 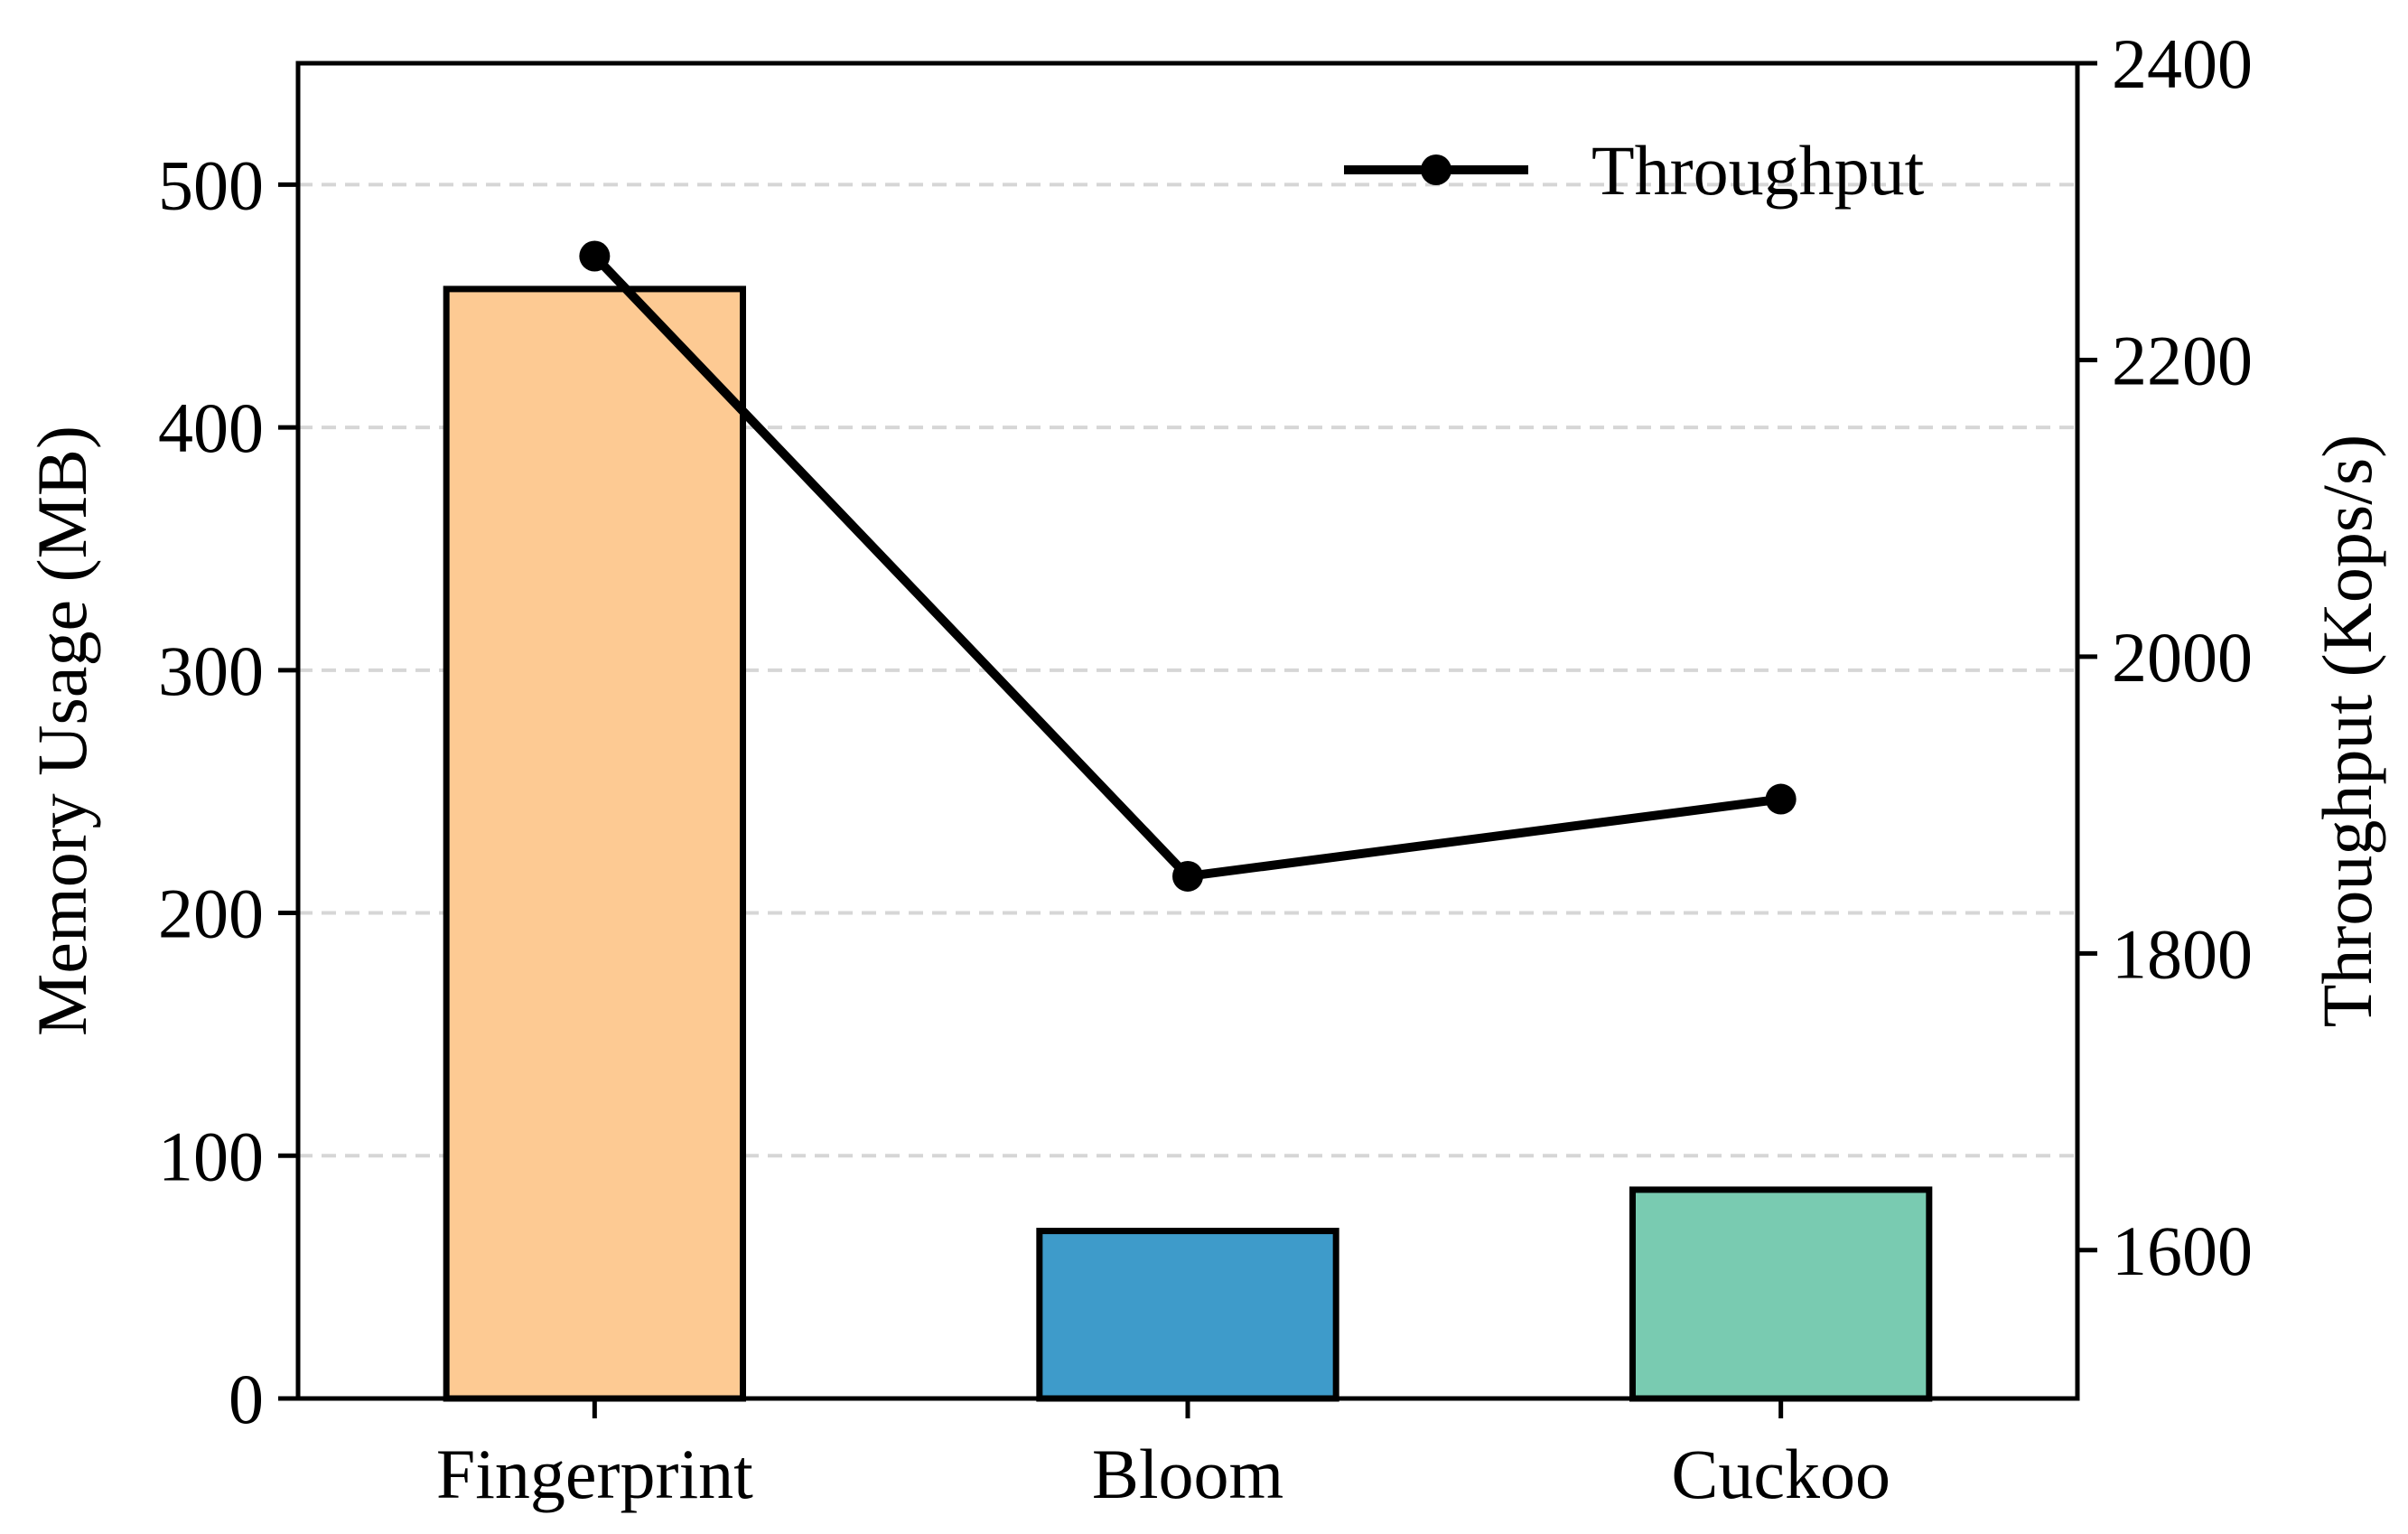 What do you see at coordinates (211, 427) in the screenshot?
I see `left-tick-label-400: 400` at bounding box center [211, 427].